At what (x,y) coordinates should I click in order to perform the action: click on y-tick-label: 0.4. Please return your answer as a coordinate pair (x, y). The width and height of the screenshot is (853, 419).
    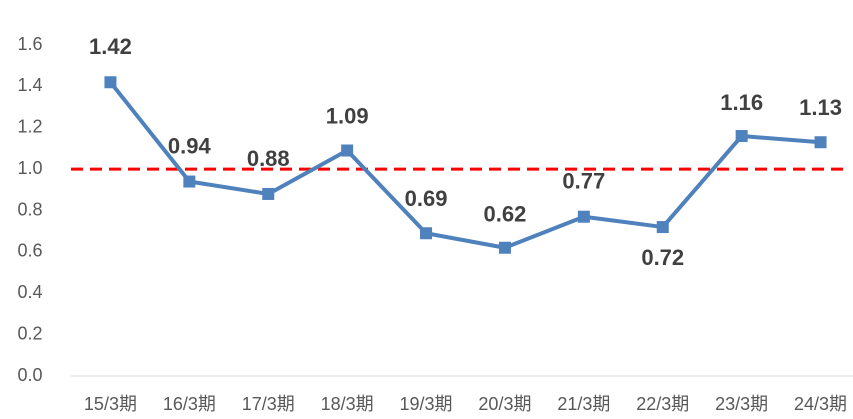
    Looking at the image, I should click on (29, 292).